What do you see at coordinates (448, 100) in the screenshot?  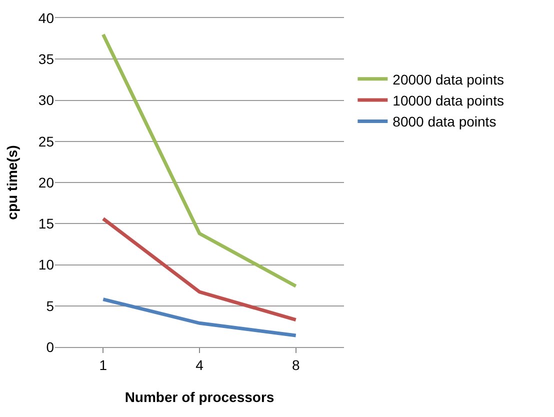 I see `legend-label: 10000 data points` at bounding box center [448, 100].